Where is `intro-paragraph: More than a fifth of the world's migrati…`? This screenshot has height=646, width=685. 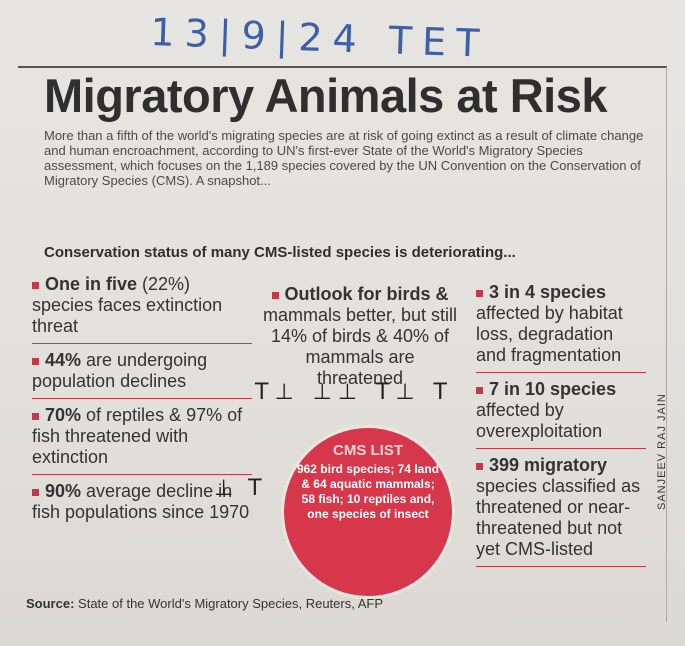
intro-paragraph: More than a fifth of the world's migrati… is located at coordinates (344, 158).